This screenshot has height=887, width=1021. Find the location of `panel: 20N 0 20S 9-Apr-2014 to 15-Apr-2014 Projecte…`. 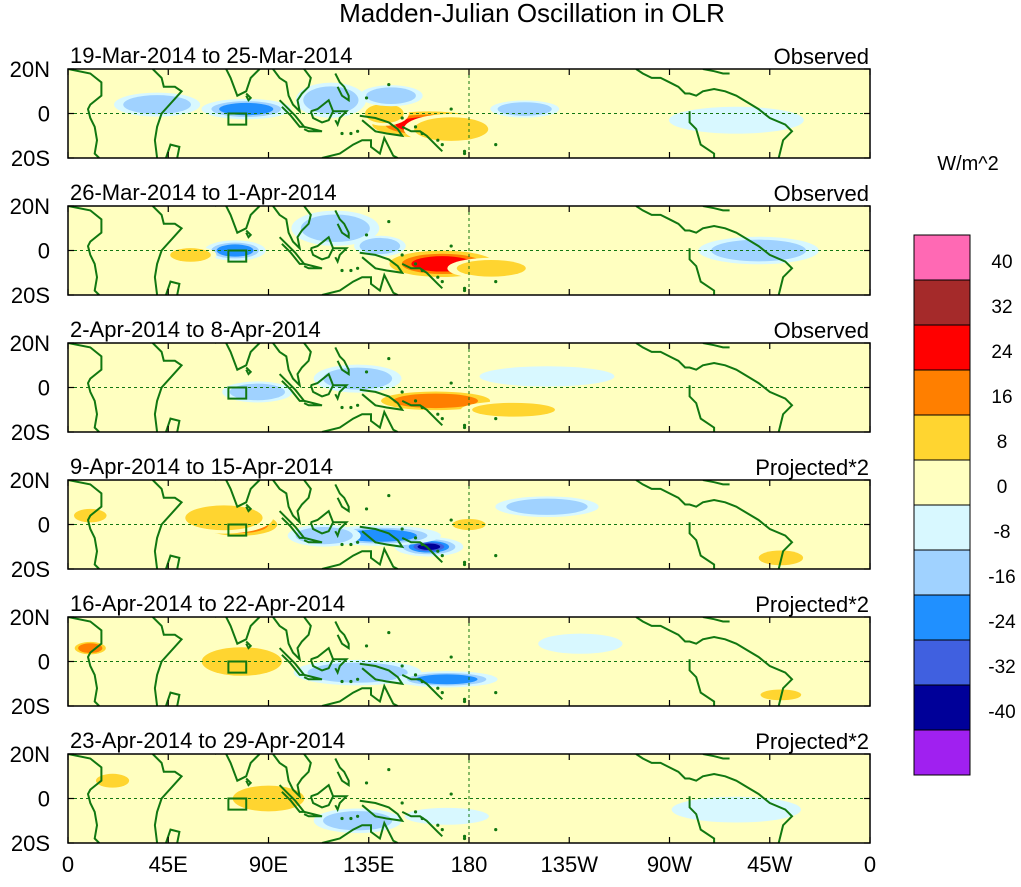

panel: 20N 0 20S 9-Apr-2014 to 15-Apr-2014 Projecte… is located at coordinates (440, 518).